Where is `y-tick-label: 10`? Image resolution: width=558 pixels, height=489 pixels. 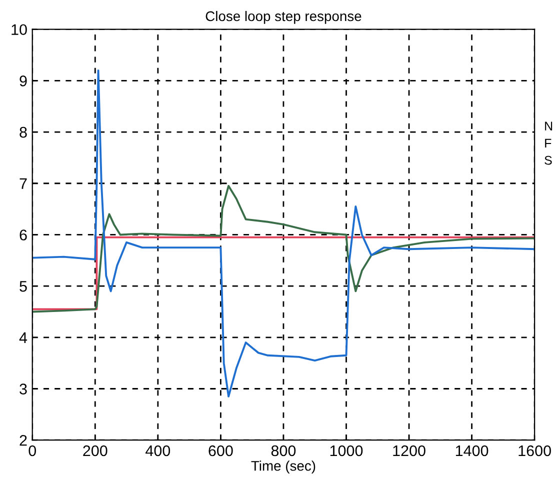 y-tick-label: 10 is located at coordinates (19, 30).